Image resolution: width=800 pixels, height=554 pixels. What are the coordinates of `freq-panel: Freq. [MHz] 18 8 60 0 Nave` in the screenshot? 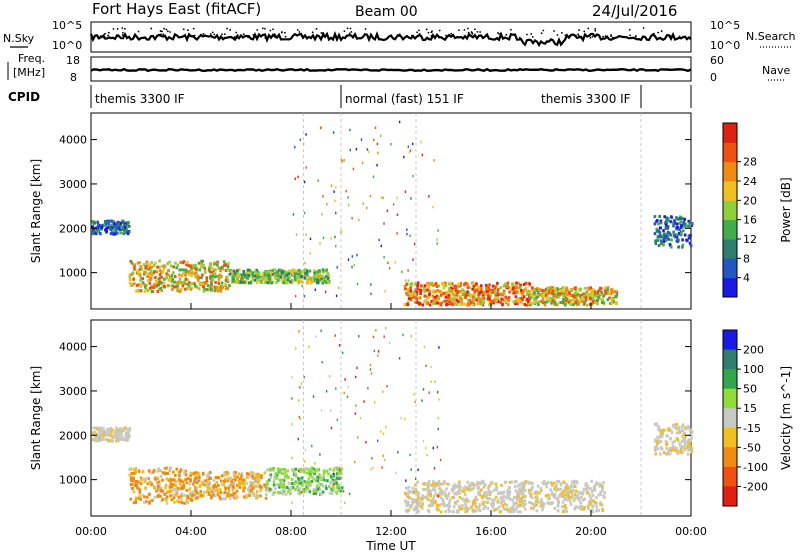 It's located at (398, 68).